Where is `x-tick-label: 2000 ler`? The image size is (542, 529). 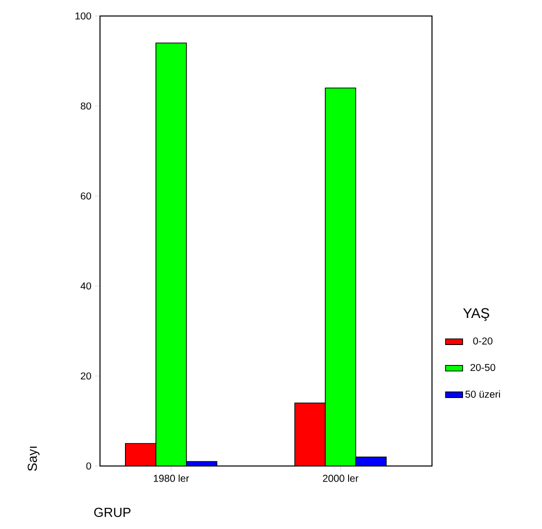 x-tick-label: 2000 ler is located at coordinates (340, 478).